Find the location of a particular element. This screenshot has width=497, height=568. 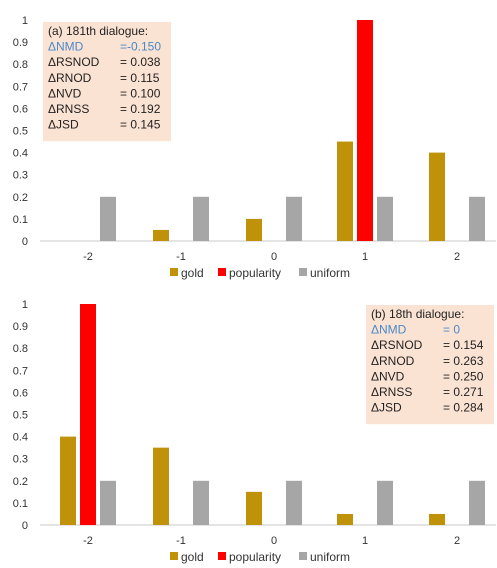

metric-value: = 0.263 is located at coordinates (463, 361).